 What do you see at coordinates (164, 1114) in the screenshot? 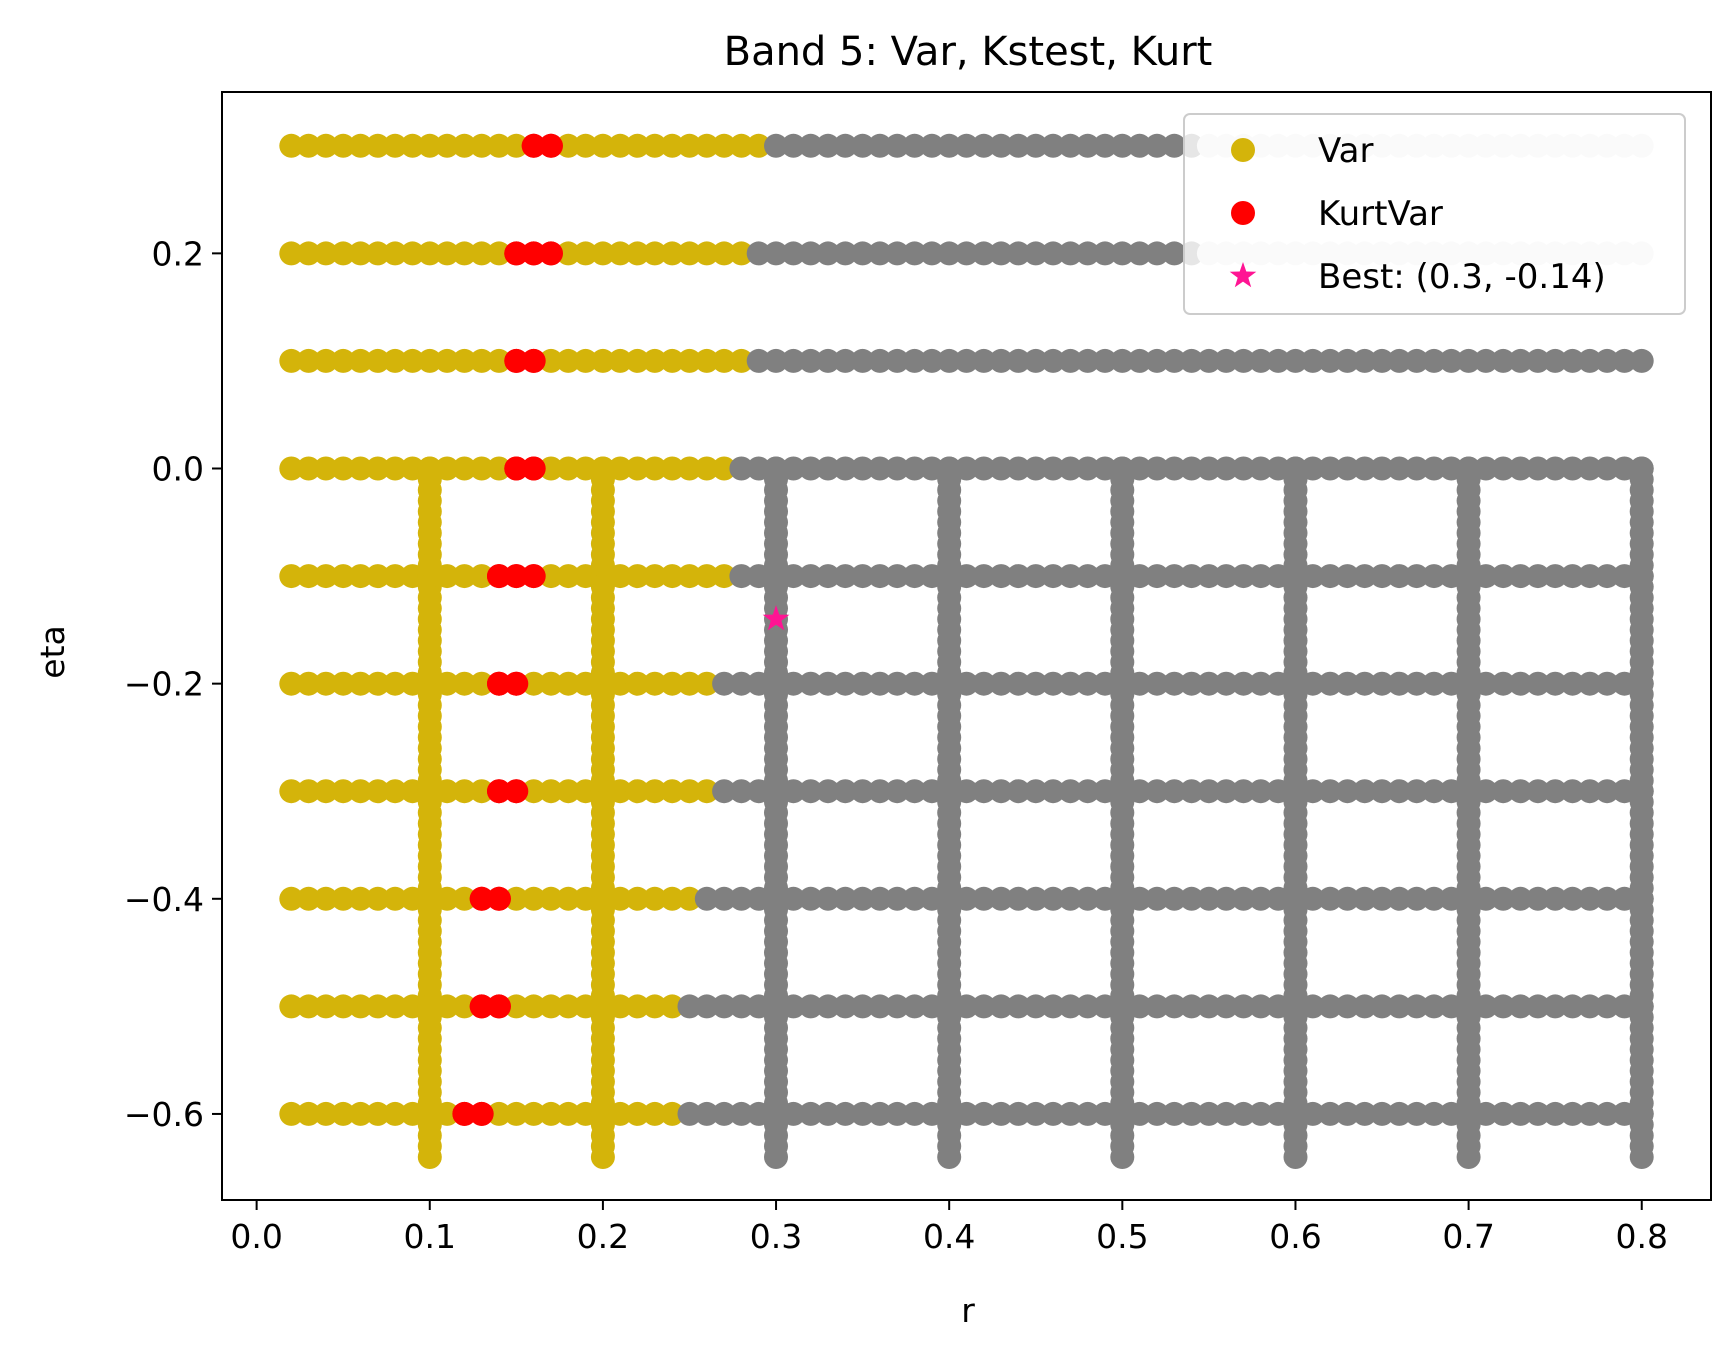
I see `y-tick-label: −0.6` at bounding box center [164, 1114].